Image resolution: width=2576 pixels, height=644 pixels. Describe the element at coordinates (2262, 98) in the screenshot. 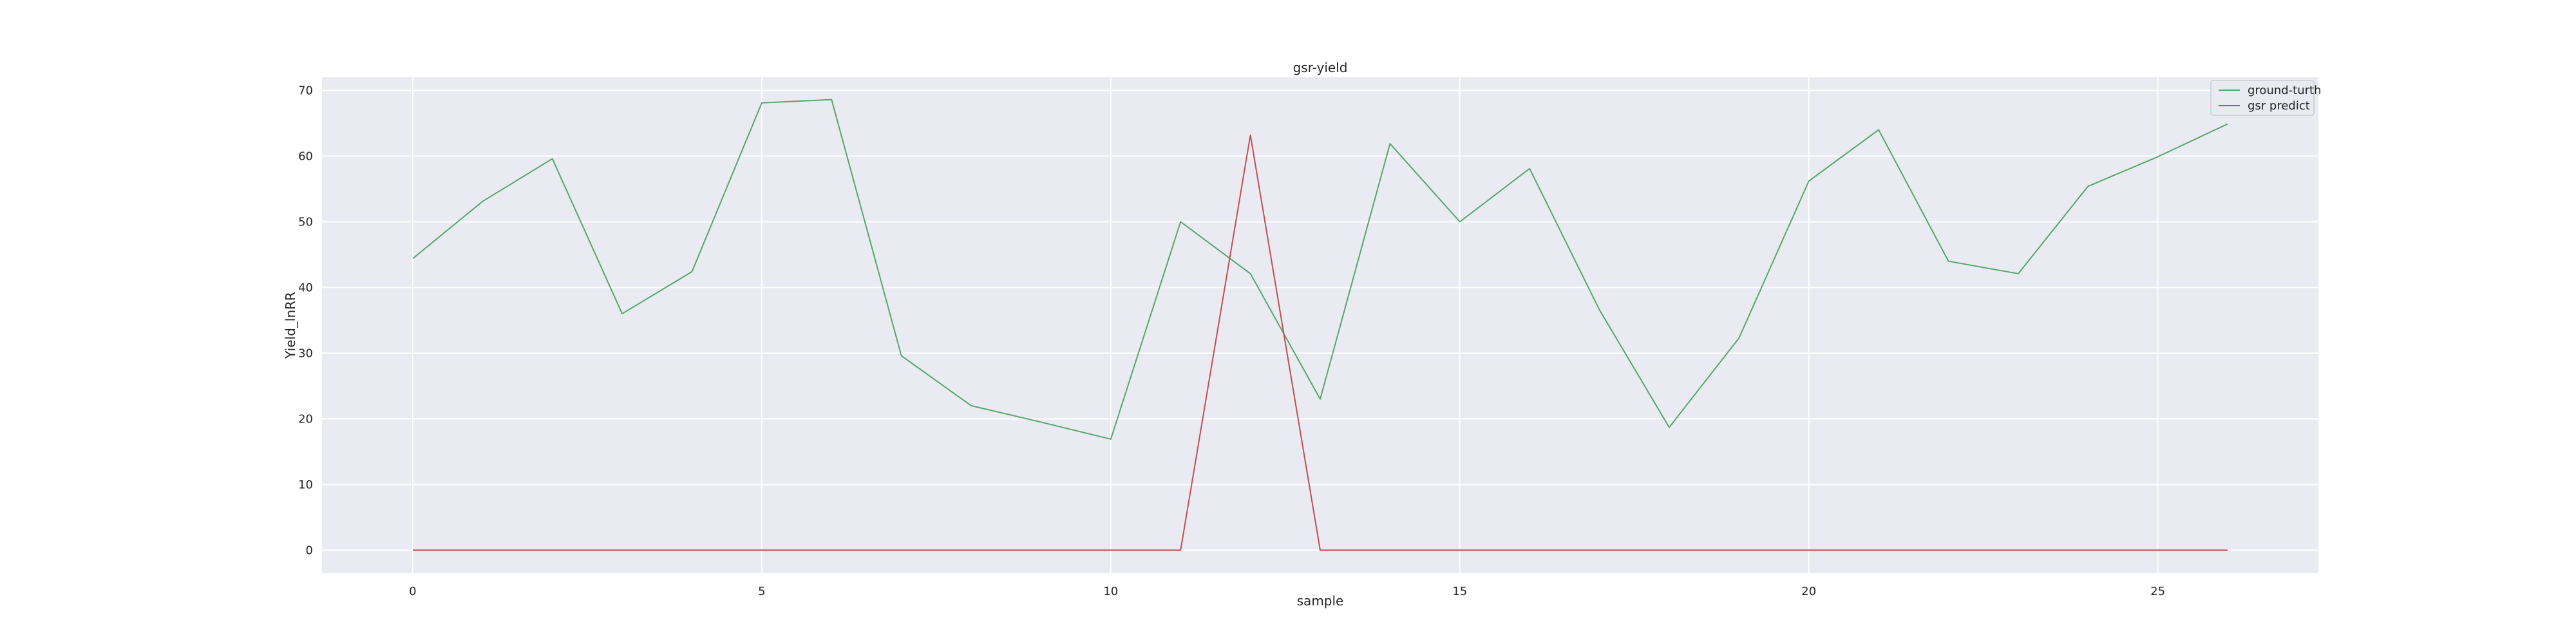

I see `legend-frame` at that location.